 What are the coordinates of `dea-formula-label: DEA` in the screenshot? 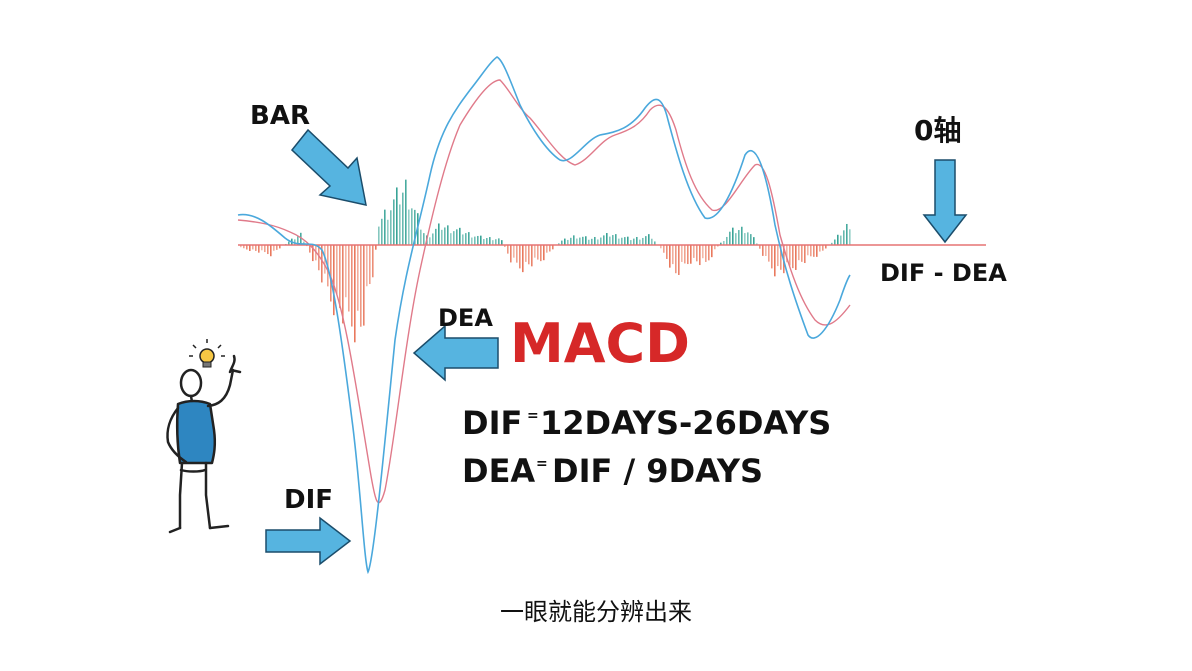 It's located at (498, 471).